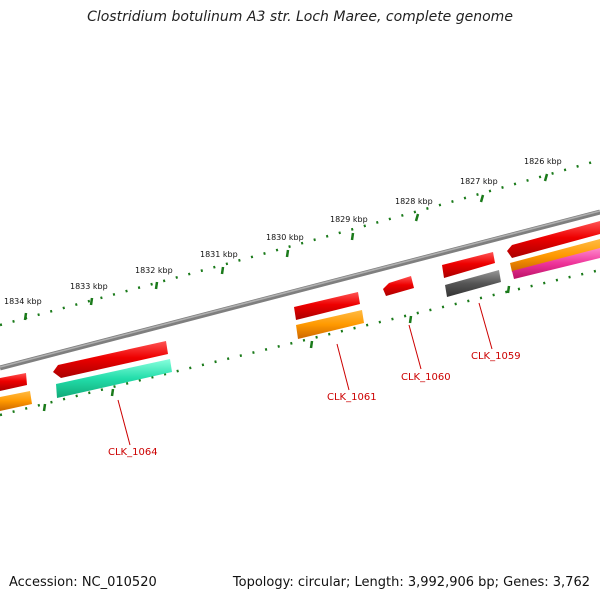  Describe the element at coordinates (426, 377) in the screenshot. I see `gene-label-clk-1060: CLK_1060` at that location.